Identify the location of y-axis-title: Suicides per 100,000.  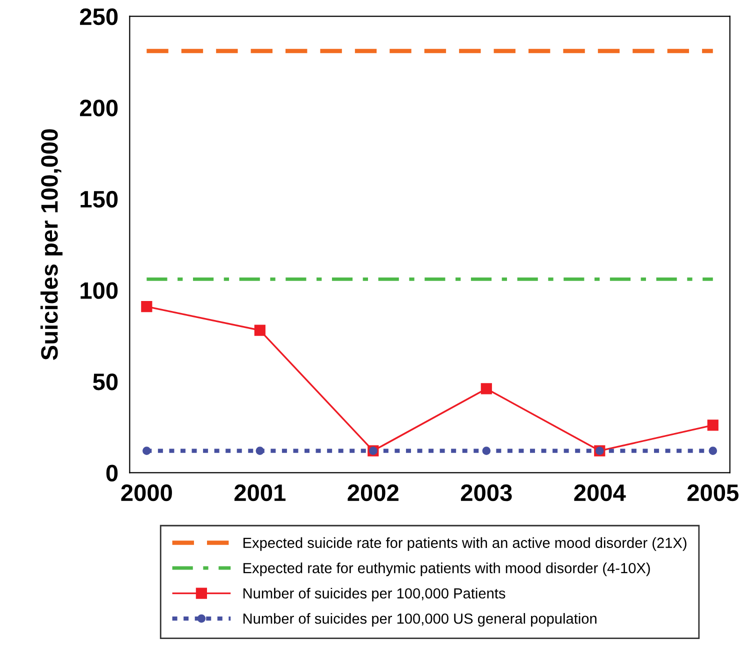
(51, 244).